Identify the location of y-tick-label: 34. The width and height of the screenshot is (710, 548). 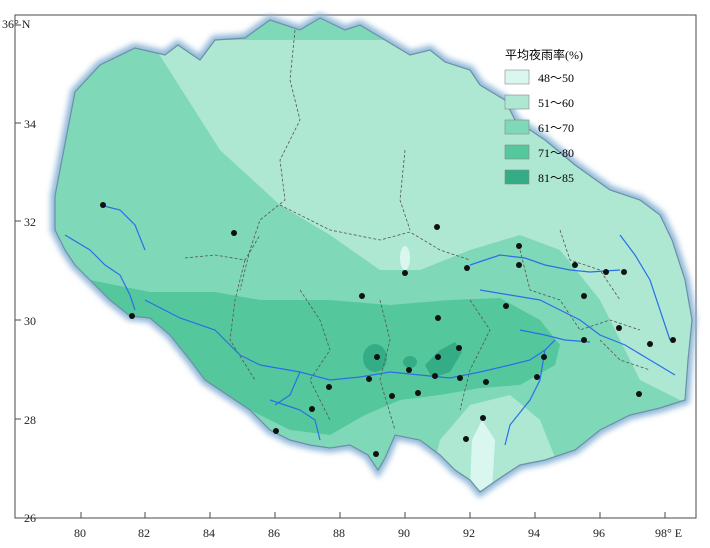
(30, 124).